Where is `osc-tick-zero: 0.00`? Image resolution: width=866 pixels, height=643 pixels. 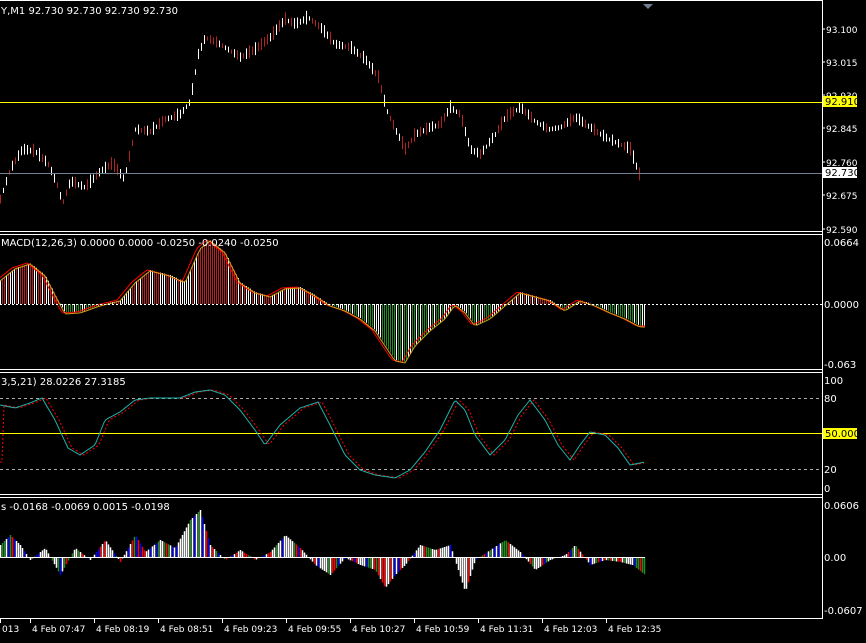
osc-tick-zero: 0.00 is located at coordinates (835, 558).